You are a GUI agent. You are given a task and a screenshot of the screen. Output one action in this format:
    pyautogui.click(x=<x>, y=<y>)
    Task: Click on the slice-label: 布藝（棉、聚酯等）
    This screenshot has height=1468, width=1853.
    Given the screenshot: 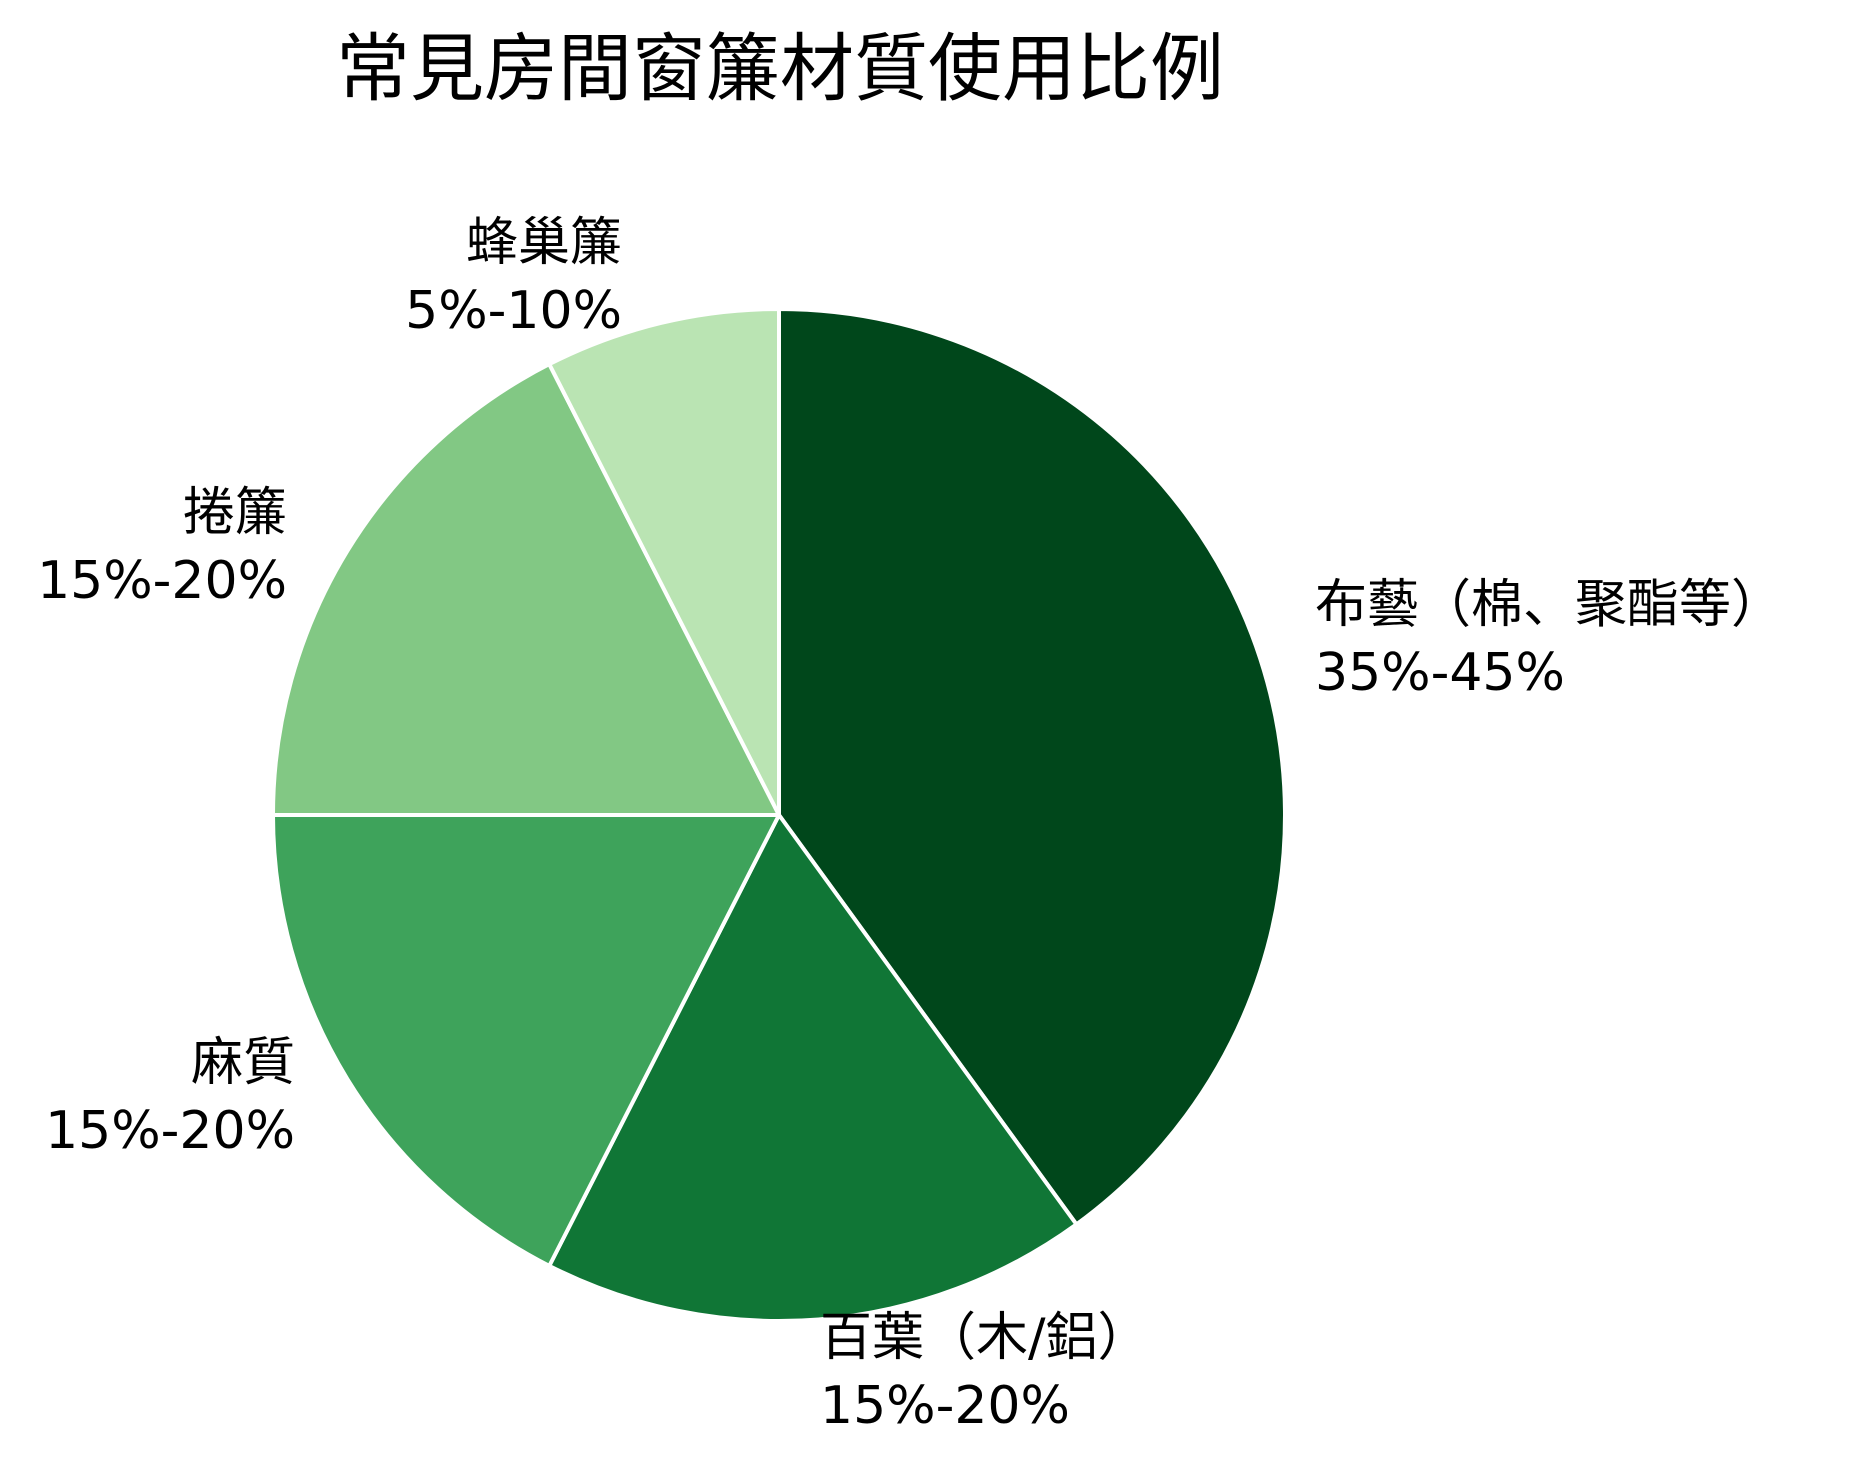 What is the action you would take?
    pyautogui.click(x=1549, y=605)
    